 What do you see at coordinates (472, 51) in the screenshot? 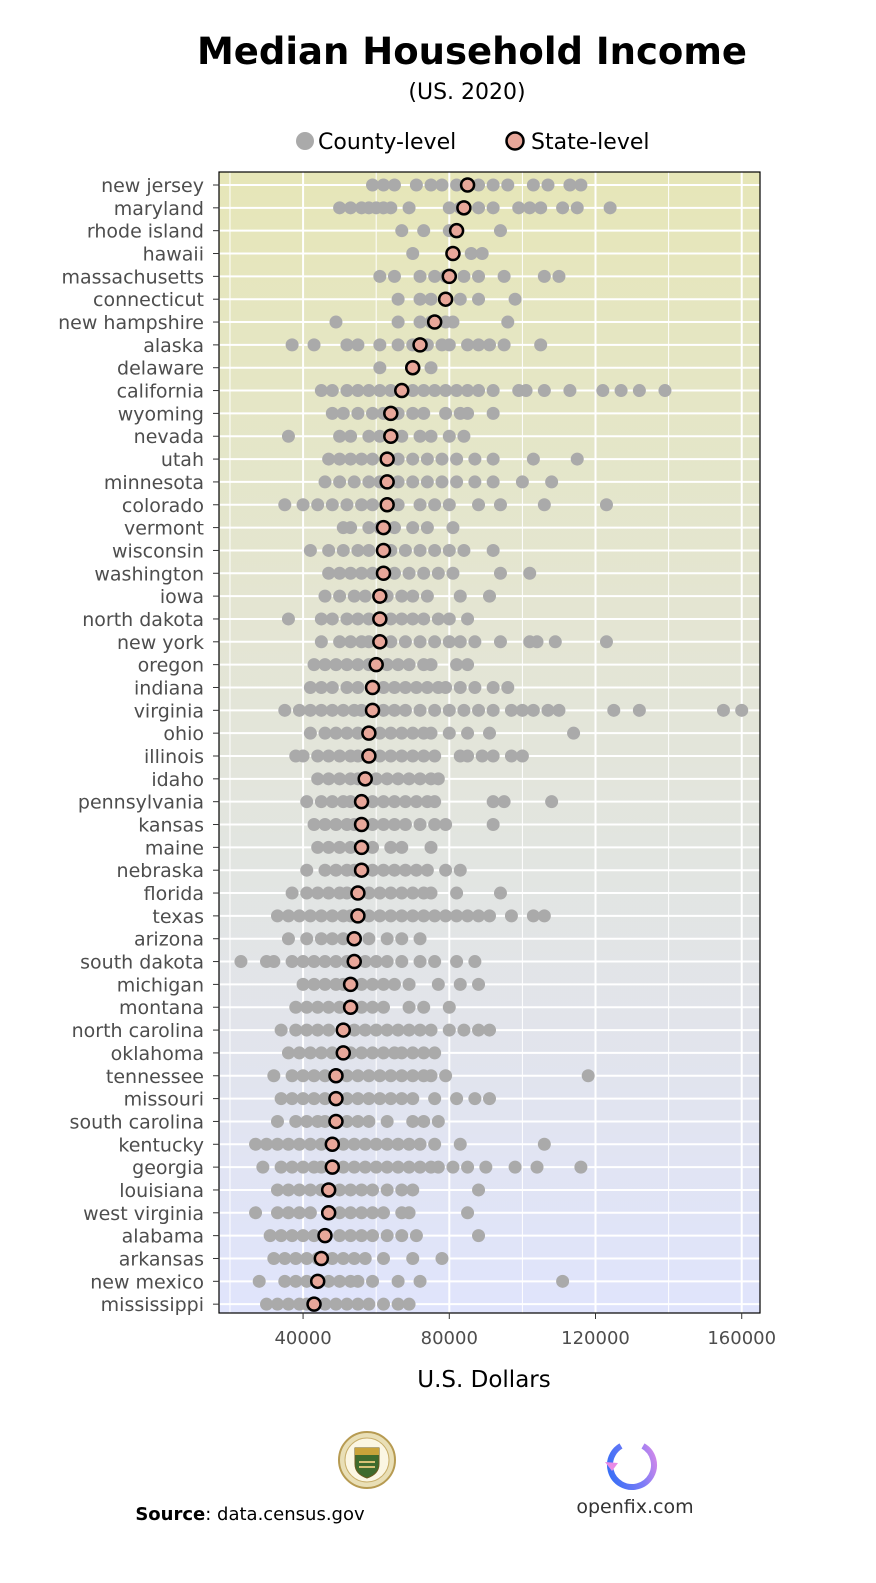
I see `chart-title: Median Household Income` at bounding box center [472, 51].